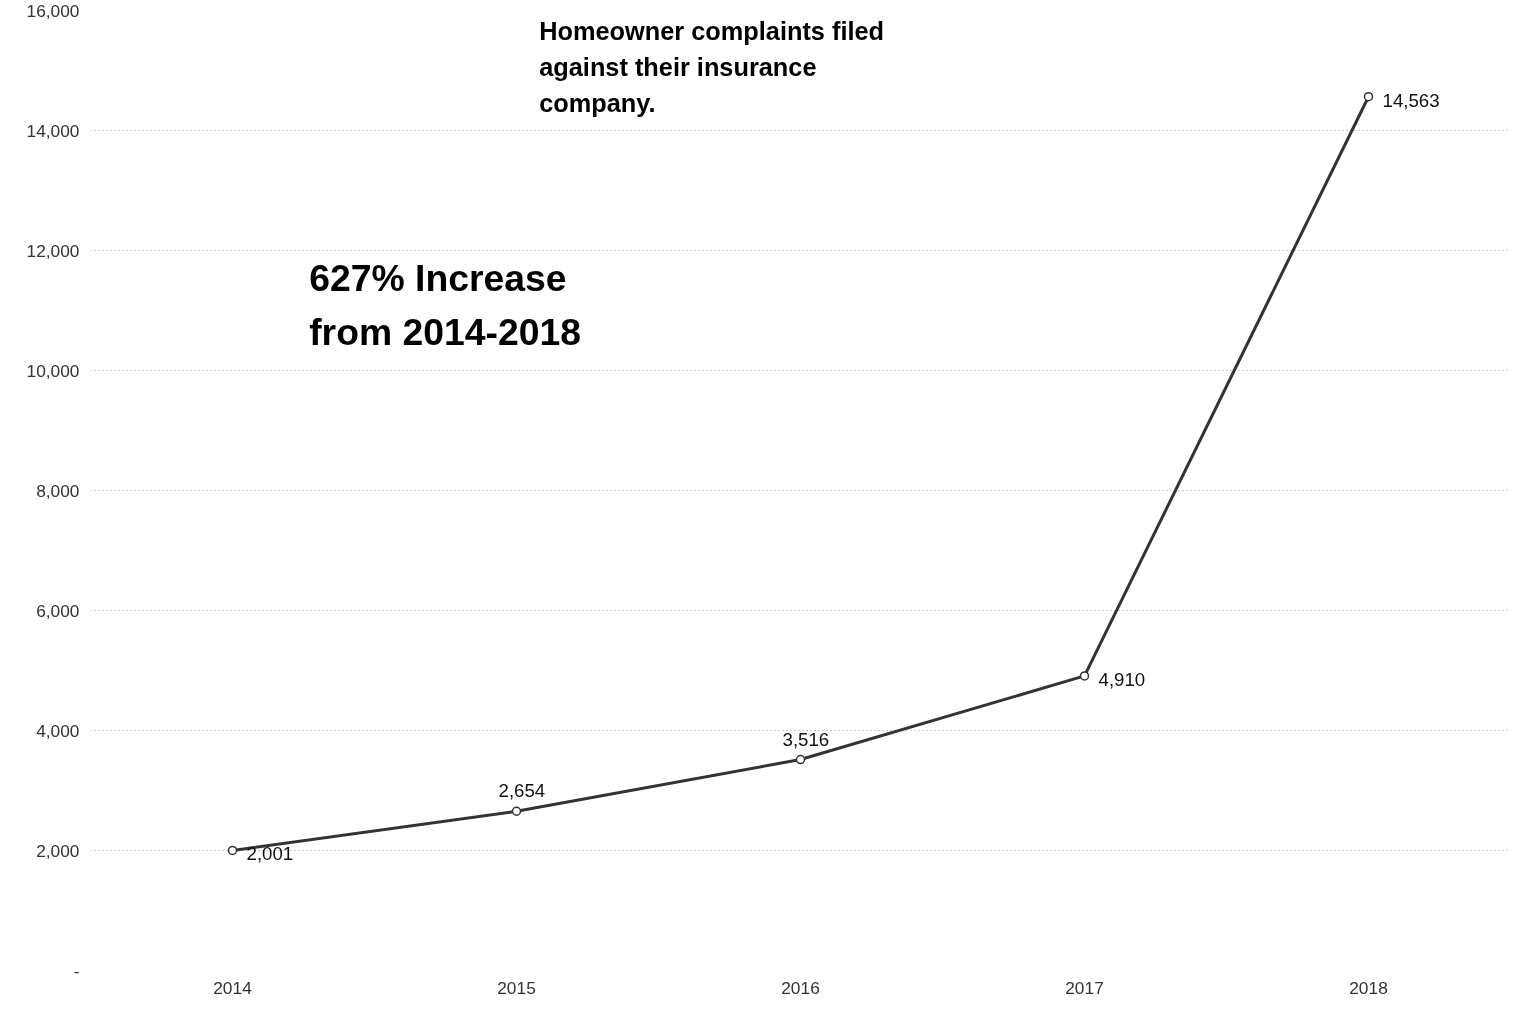 This screenshot has height=1024, width=1533. Describe the element at coordinates (58, 850) in the screenshot. I see `y-tick-label: 2,000` at that location.